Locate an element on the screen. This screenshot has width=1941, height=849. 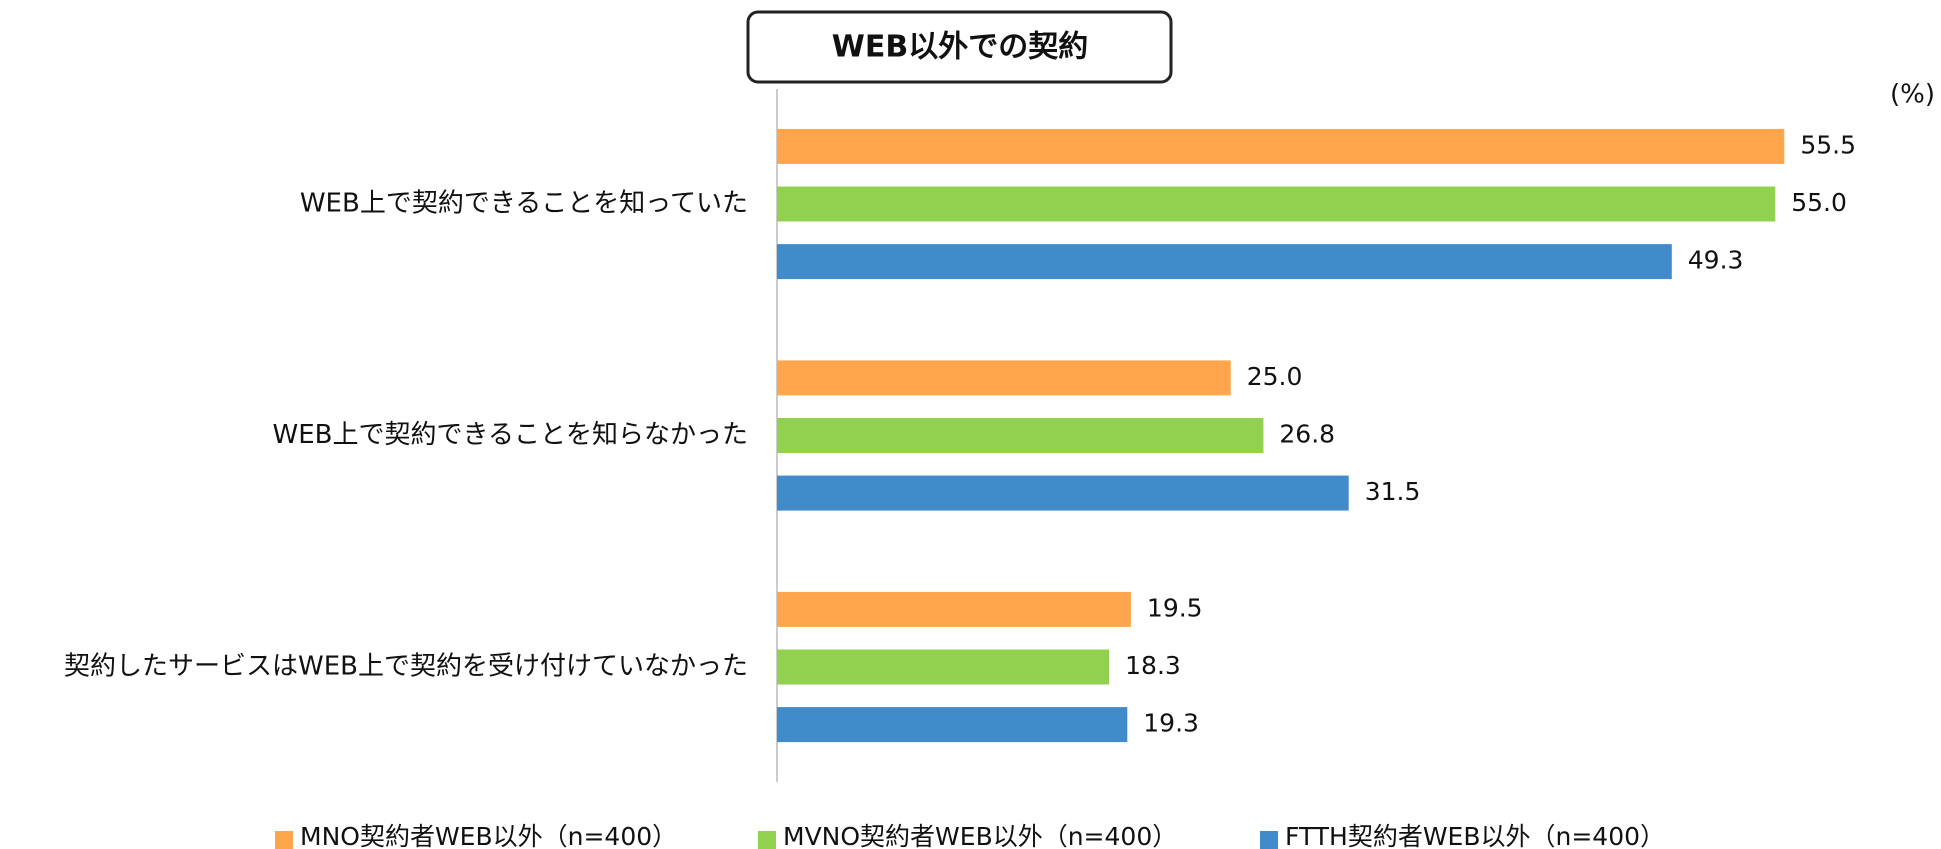
category-label: 契約したサービスはWEB上で契約を受け付けていなかった is located at coordinates (406, 667).